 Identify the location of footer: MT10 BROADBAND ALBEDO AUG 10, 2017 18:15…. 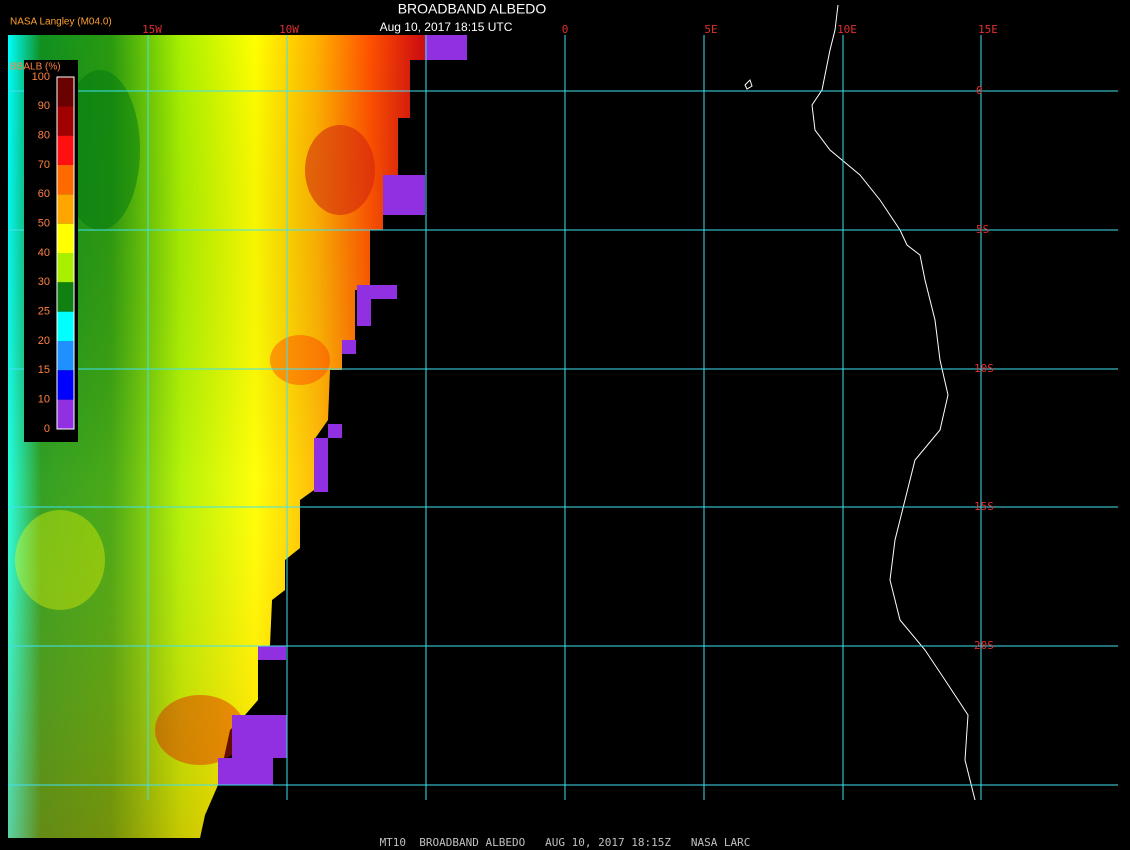
(565, 842).